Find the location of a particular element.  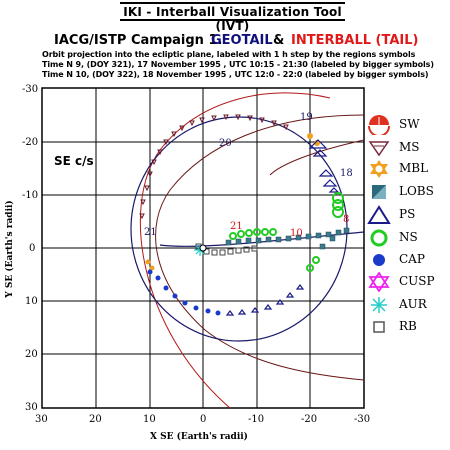

half-disk-icon is located at coordinates (379, 125).